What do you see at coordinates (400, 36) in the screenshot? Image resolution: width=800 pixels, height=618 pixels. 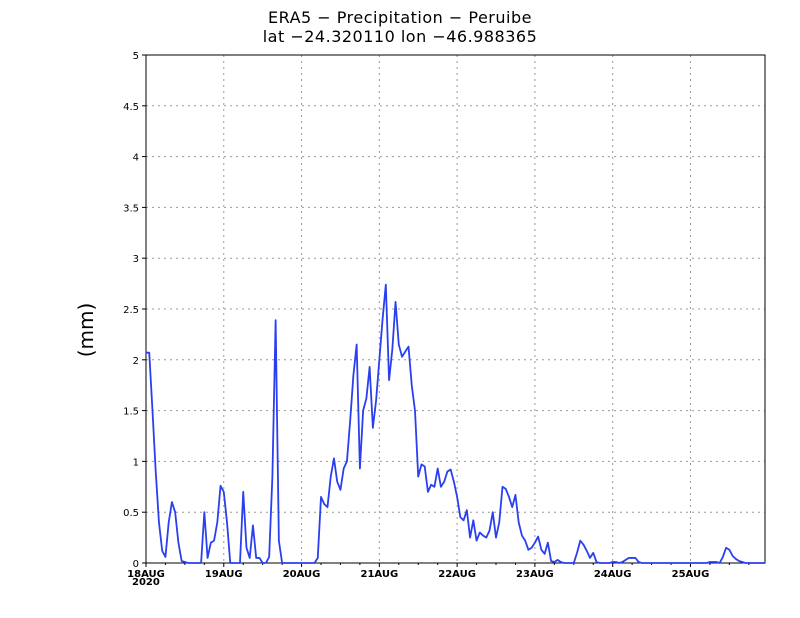 I see `chart-subtitle: lat −24.320110 lon −46.988365` at bounding box center [400, 36].